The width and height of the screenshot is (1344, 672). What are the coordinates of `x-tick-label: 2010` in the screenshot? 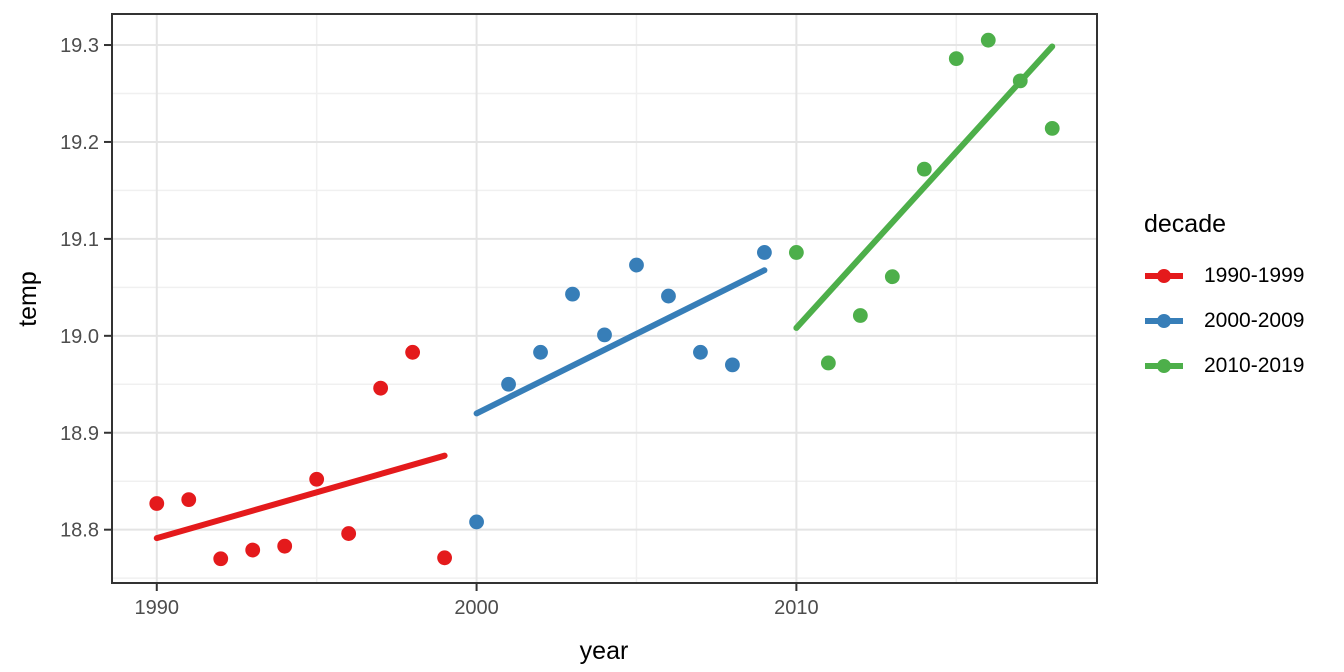 It's located at (796, 608).